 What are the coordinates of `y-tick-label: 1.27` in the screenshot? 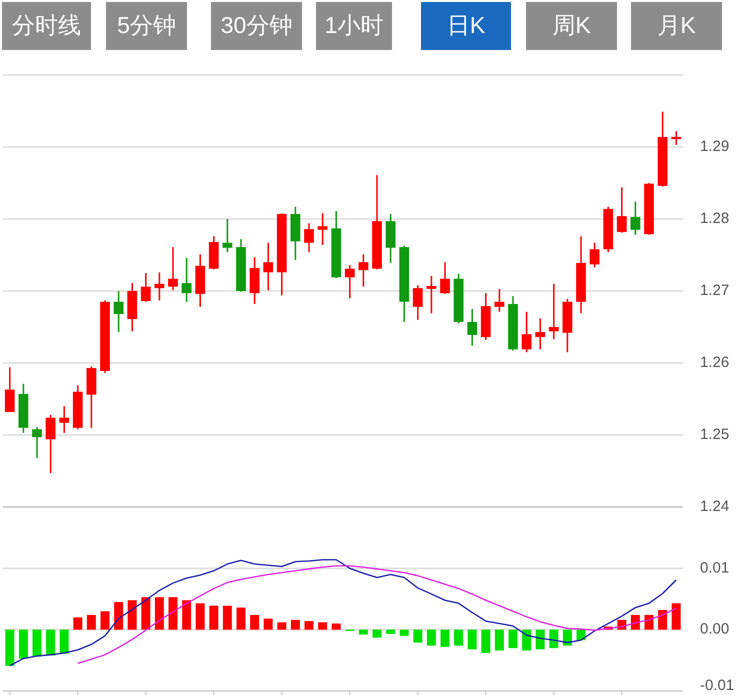 It's located at (715, 290).